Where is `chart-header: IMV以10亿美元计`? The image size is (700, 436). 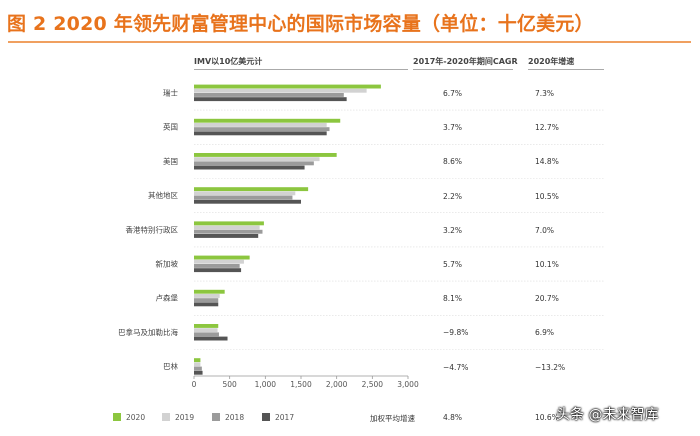
chart-header: IMV以10亿美元计 is located at coordinates (228, 61).